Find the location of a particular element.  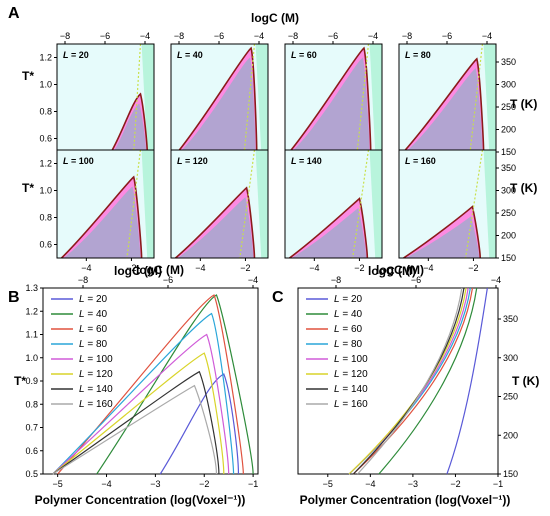

panel-a-subplot-5: L = 100 −4 −2 0.6 0.8 1.0 1.2 is located at coordinates (97, 211).